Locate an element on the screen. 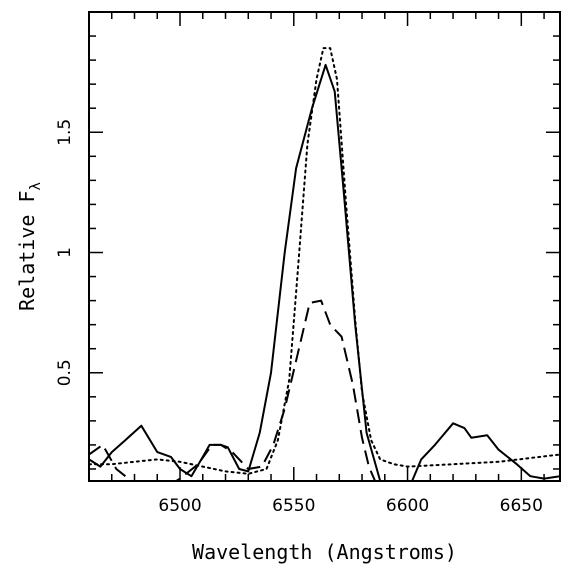 This screenshot has height=567, width=565. x-tick-label: 6600 is located at coordinates (407, 506).